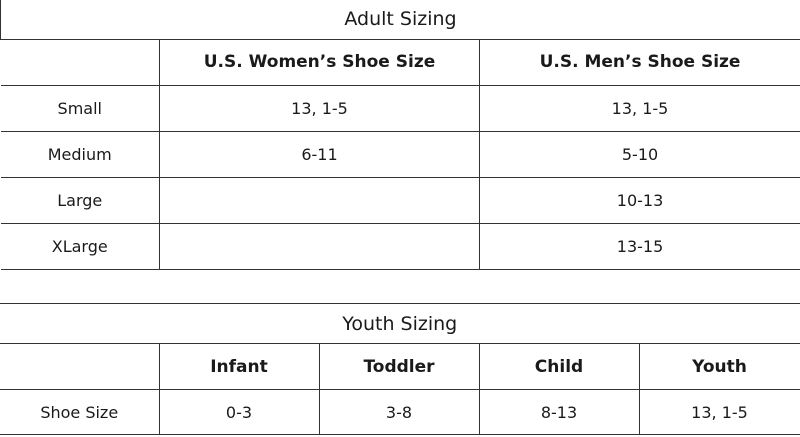  I want to click on infant-size: 0-3, so click(239, 412).